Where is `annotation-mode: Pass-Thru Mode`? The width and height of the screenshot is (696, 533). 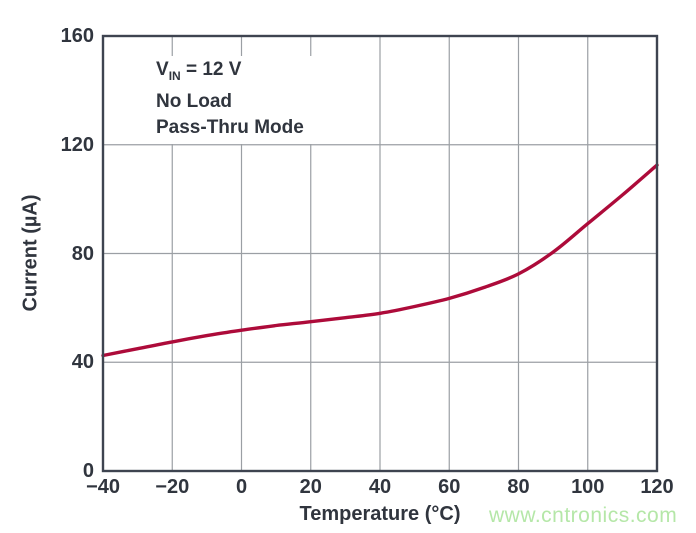 annotation-mode: Pass-Thru Mode is located at coordinates (230, 127).